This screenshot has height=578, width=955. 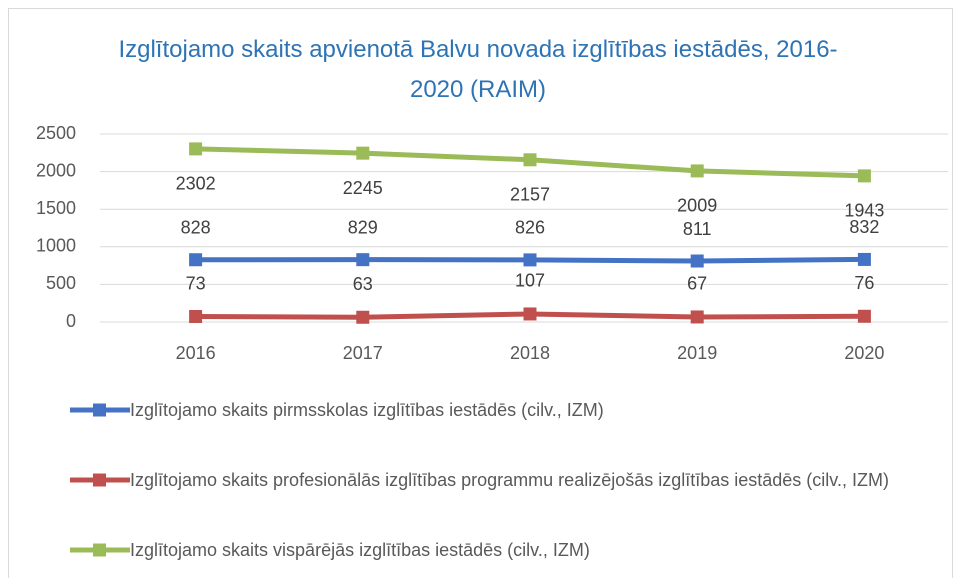 I want to click on y-tick-label: 1000, so click(x=56, y=246).